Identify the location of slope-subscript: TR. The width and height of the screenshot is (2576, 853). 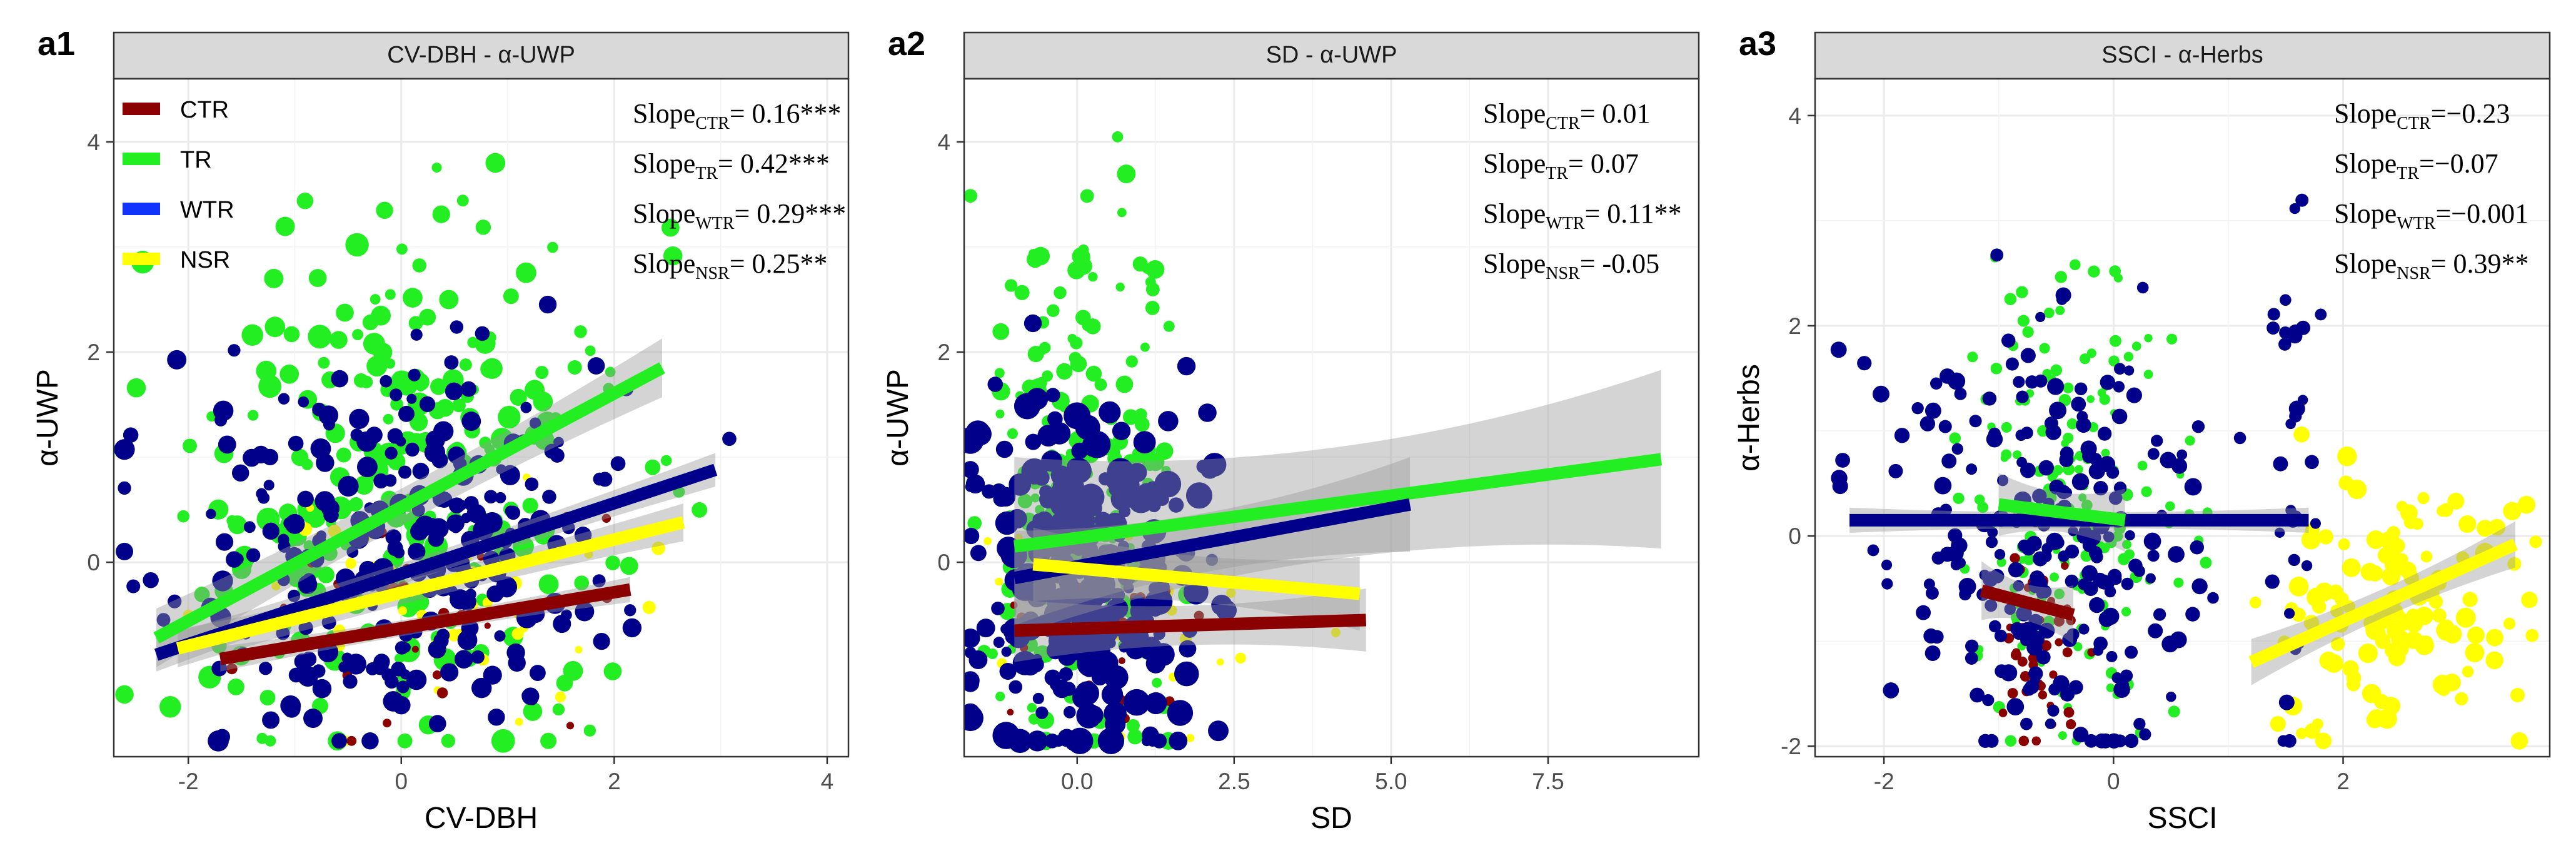
(2408, 173).